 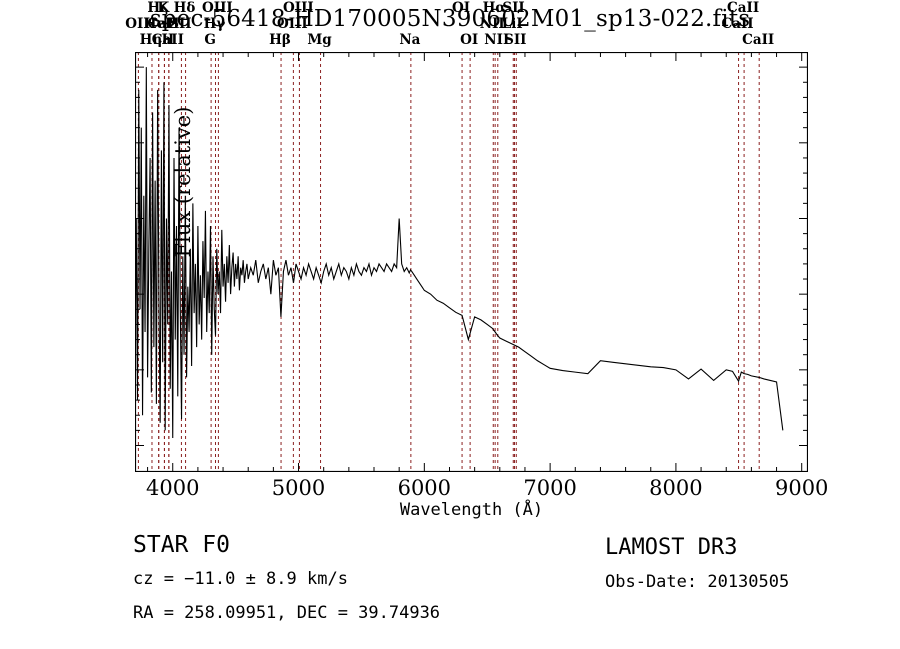 What do you see at coordinates (240, 579) in the screenshot?
I see `redshift-value: cz = −11.0 ± 8.9 km/s` at bounding box center [240, 579].